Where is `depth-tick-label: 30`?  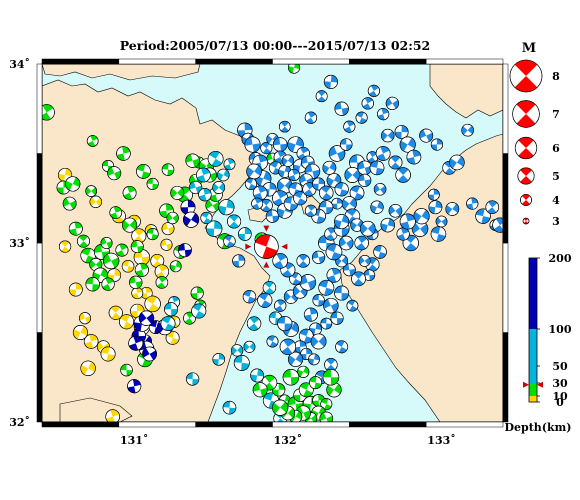
depth-tick-label: 30 is located at coordinates (560, 383).